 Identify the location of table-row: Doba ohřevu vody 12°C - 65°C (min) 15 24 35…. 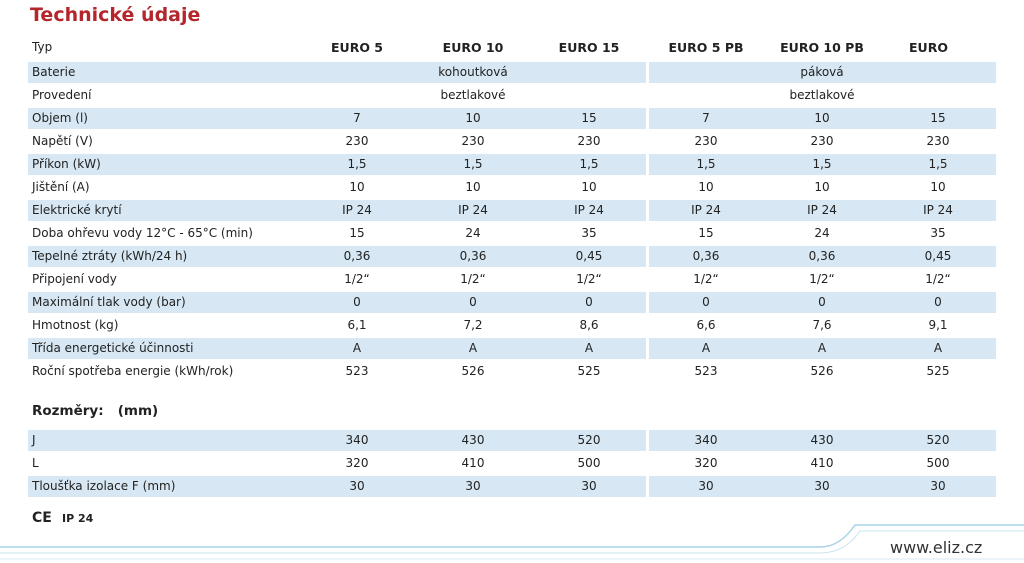
(512, 233).